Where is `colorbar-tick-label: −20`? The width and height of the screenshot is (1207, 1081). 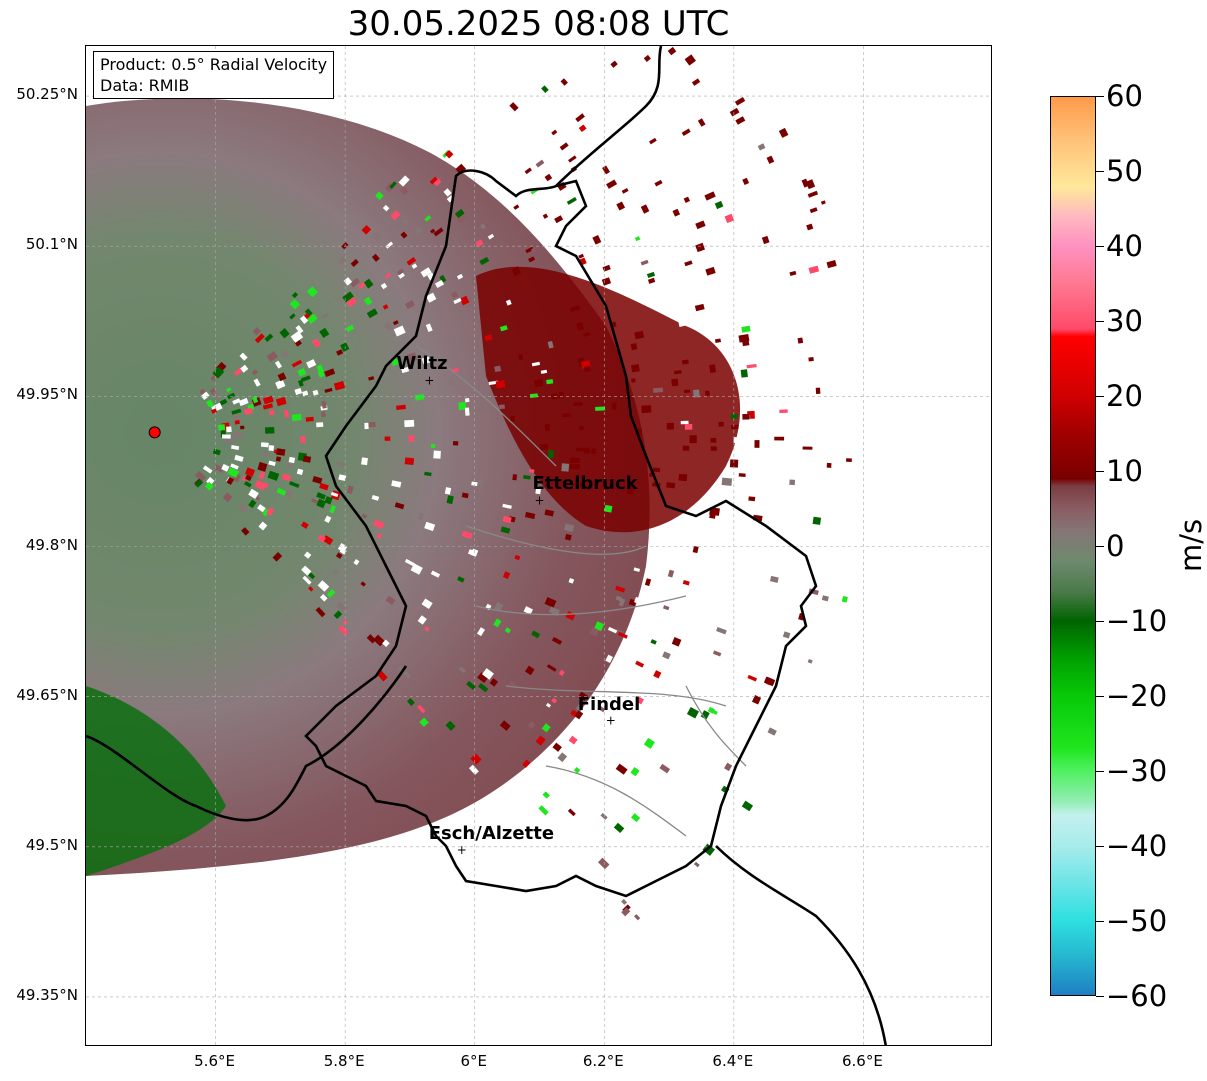 colorbar-tick-label: −20 is located at coordinates (1137, 696).